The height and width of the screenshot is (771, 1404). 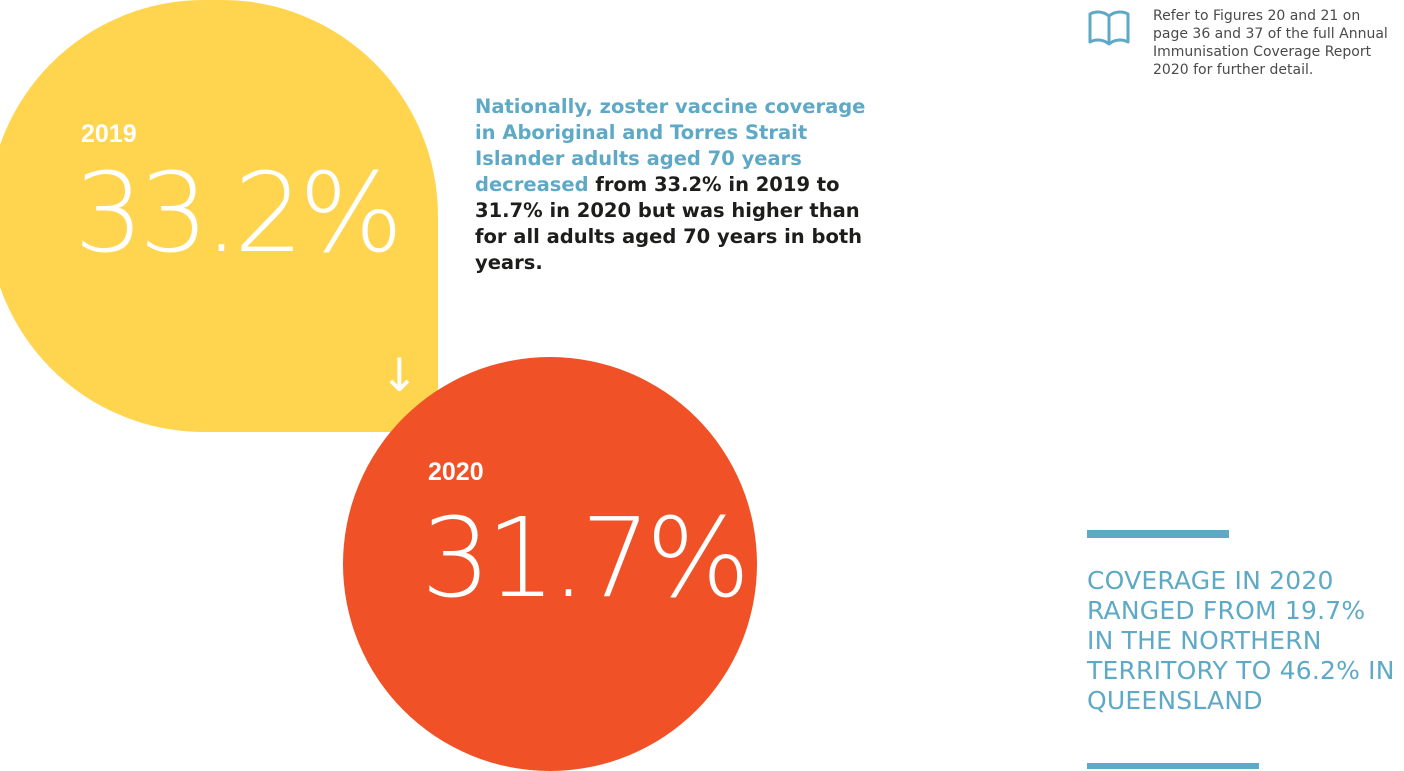 I want to click on callout-top-rule, so click(x=1158, y=534).